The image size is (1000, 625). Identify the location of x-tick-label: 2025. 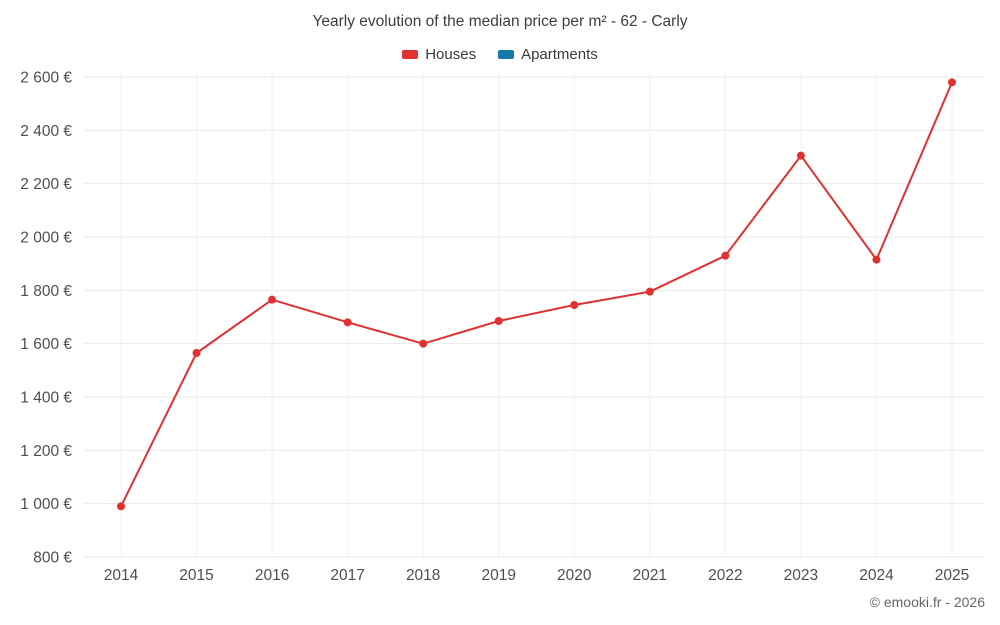
(952, 575).